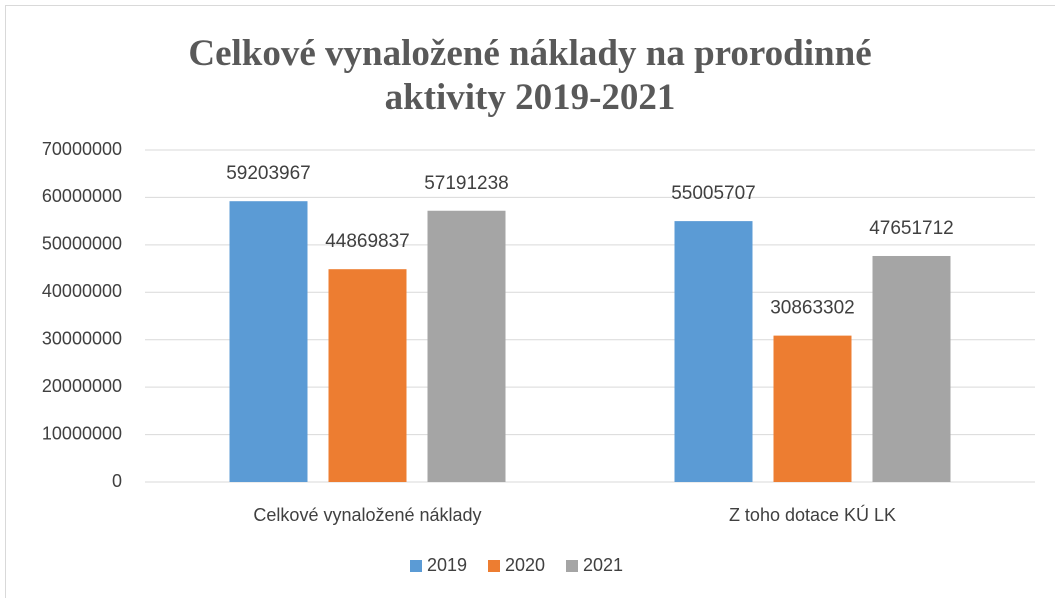 This screenshot has height=598, width=1055. I want to click on data-label: 57191238, so click(466, 183).